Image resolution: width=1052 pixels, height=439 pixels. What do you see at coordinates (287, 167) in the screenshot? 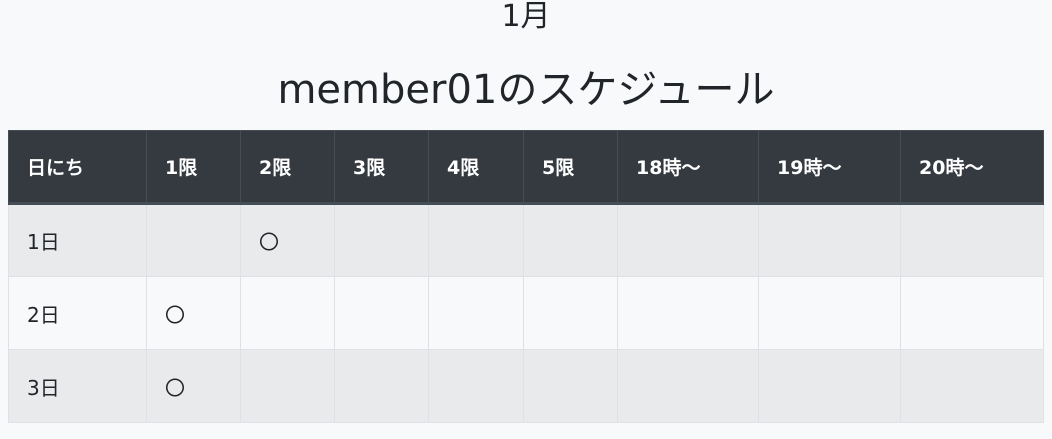
I see `header-period-2: 2限` at bounding box center [287, 167].